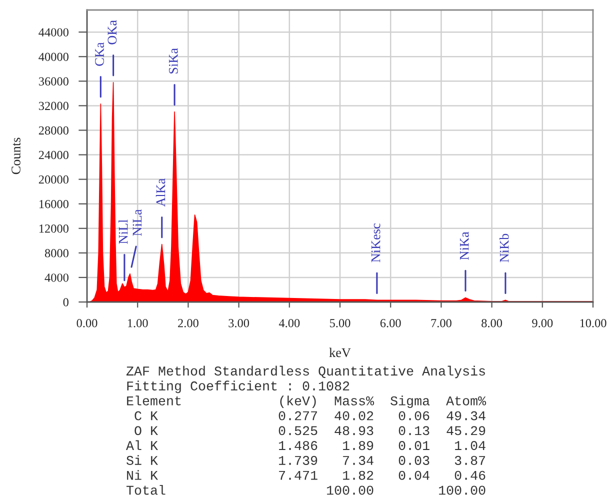 This screenshot has height=504, width=610. I want to click on y-tick-label: 8000, so click(56, 253).